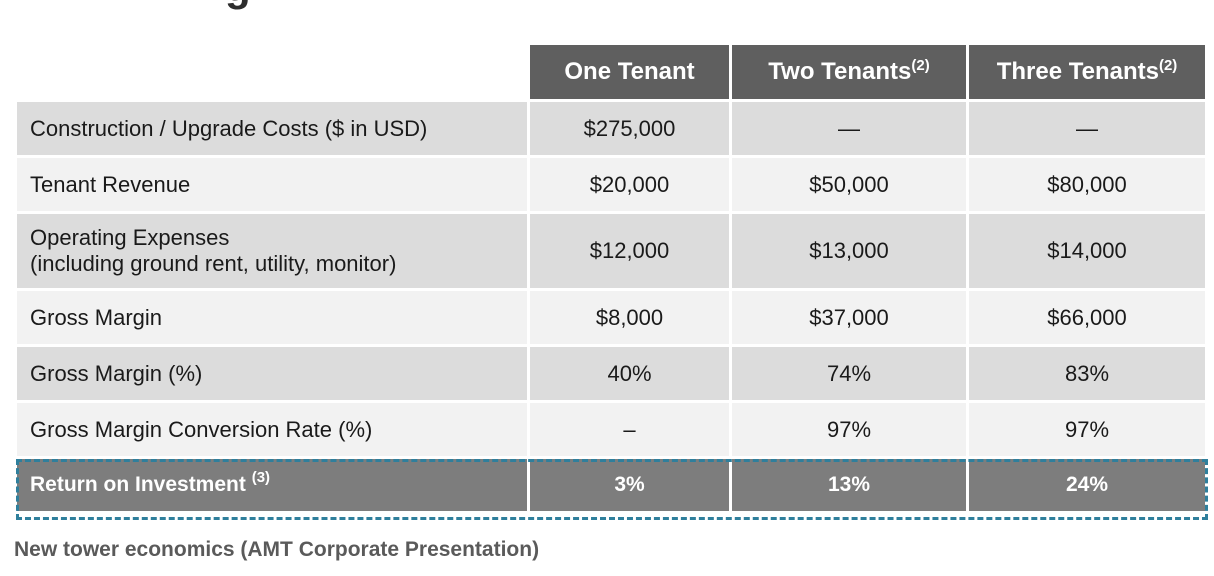 The width and height of the screenshot is (1214, 576). What do you see at coordinates (628, 249) in the screenshot?
I see `cell-one-tenant: $12,000` at bounding box center [628, 249].